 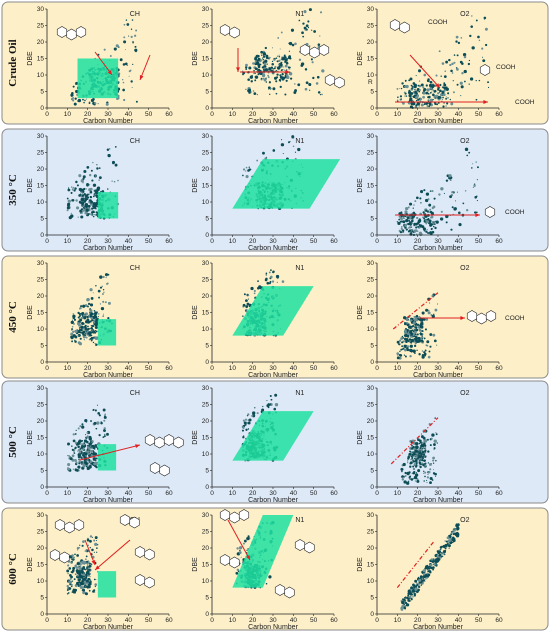 I want to click on y-tick-label: 30, so click(x=371, y=515).